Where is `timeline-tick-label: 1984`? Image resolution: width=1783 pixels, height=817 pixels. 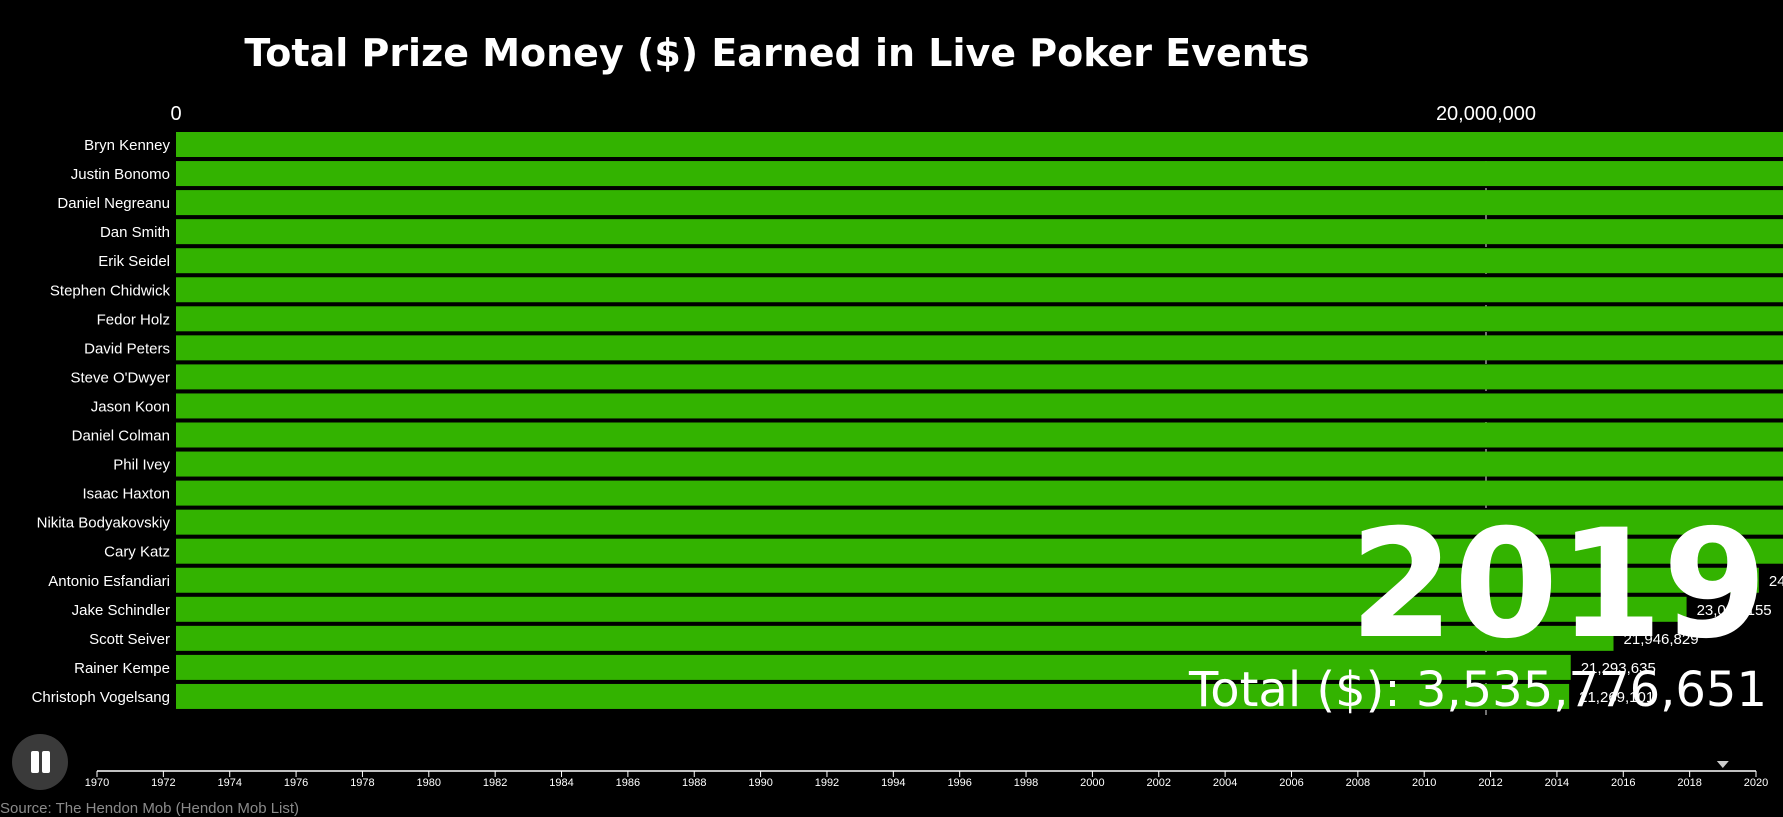
timeline-tick-label: 1984 is located at coordinates (561, 783).